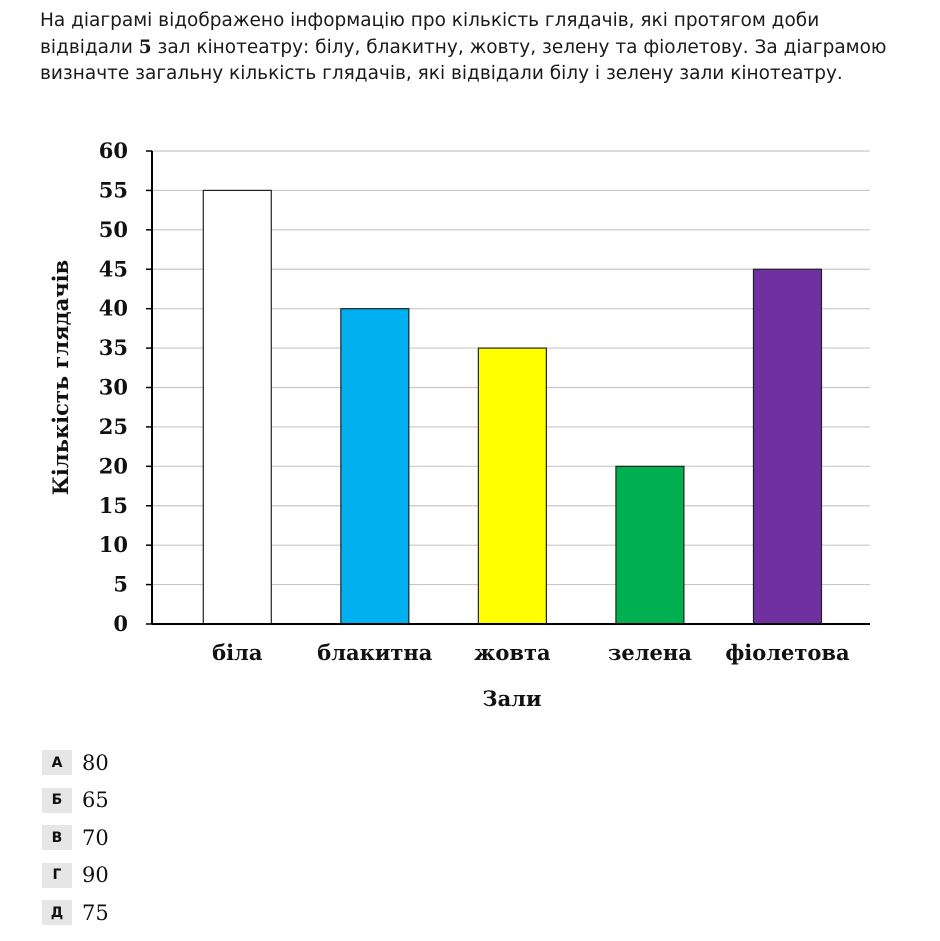 Image resolution: width=940 pixels, height=941 pixels. I want to click on answer-option-h: Г 90, so click(75, 875).